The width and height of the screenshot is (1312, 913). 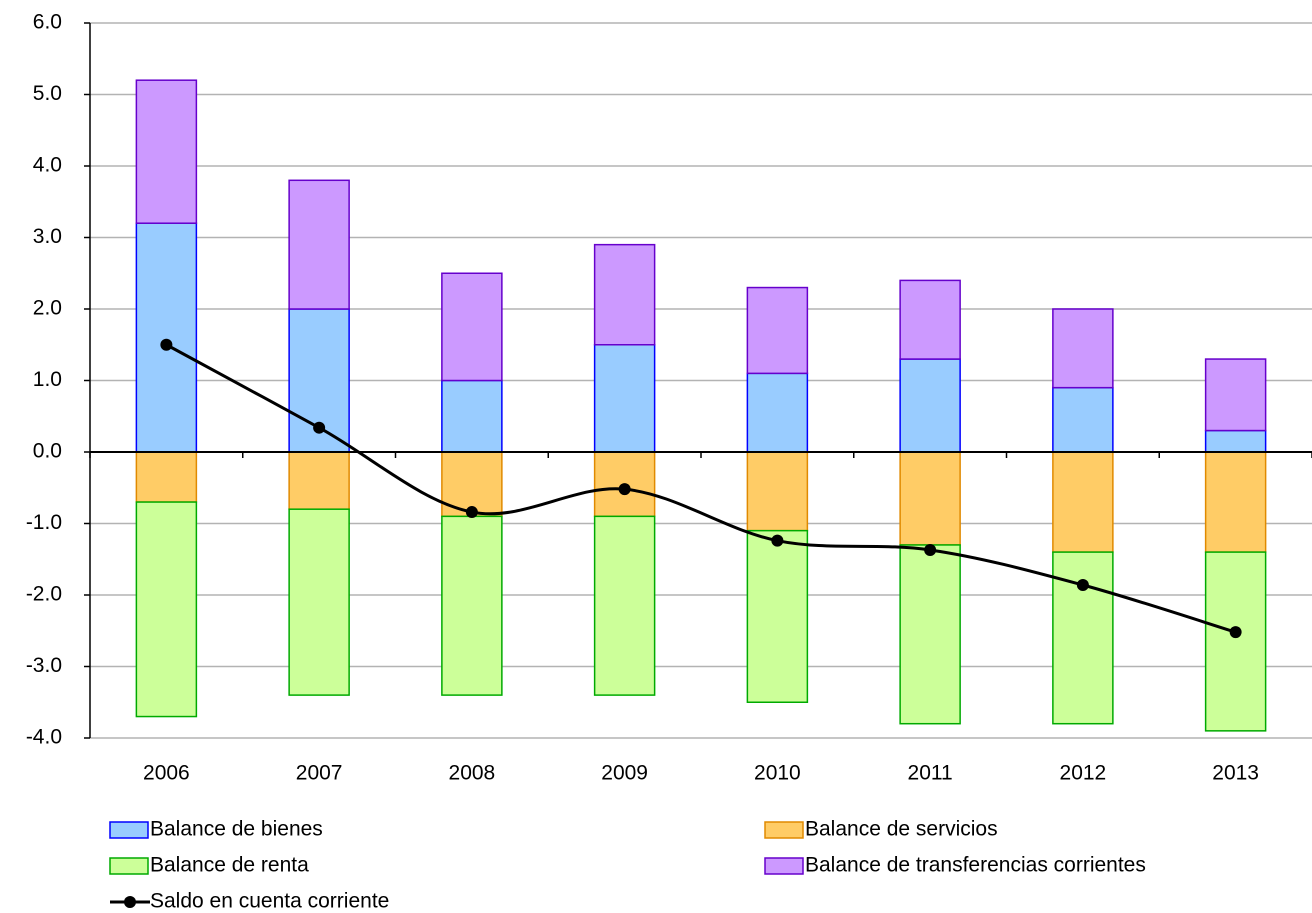 What do you see at coordinates (1235, 773) in the screenshot?
I see `x-tick-label: 2013` at bounding box center [1235, 773].